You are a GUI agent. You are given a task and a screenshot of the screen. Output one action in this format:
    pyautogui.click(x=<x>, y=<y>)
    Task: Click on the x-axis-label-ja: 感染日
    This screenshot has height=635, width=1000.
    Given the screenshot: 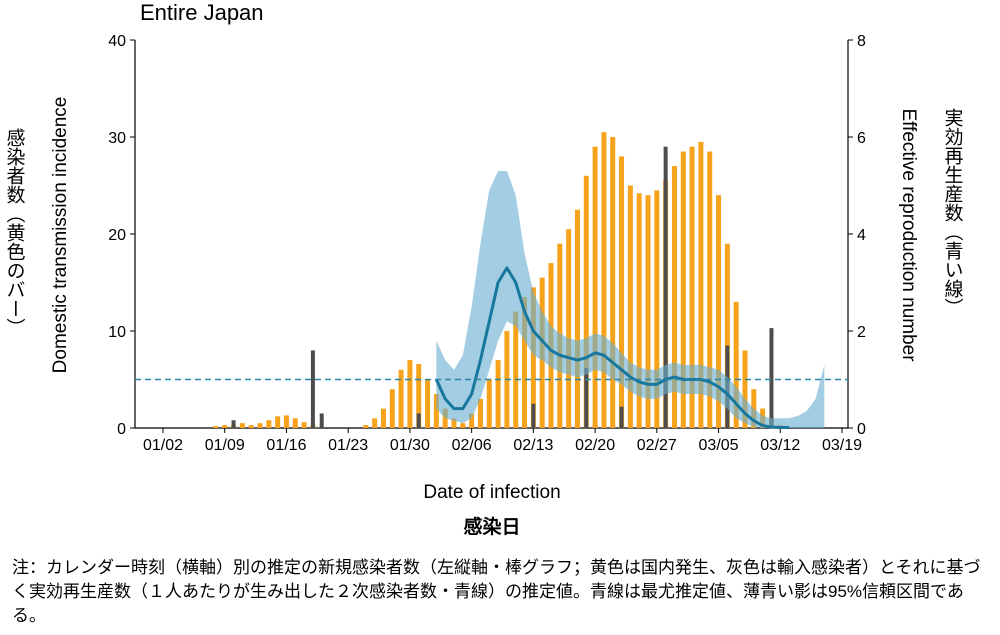 What is the action you would take?
    pyautogui.click(x=491, y=526)
    